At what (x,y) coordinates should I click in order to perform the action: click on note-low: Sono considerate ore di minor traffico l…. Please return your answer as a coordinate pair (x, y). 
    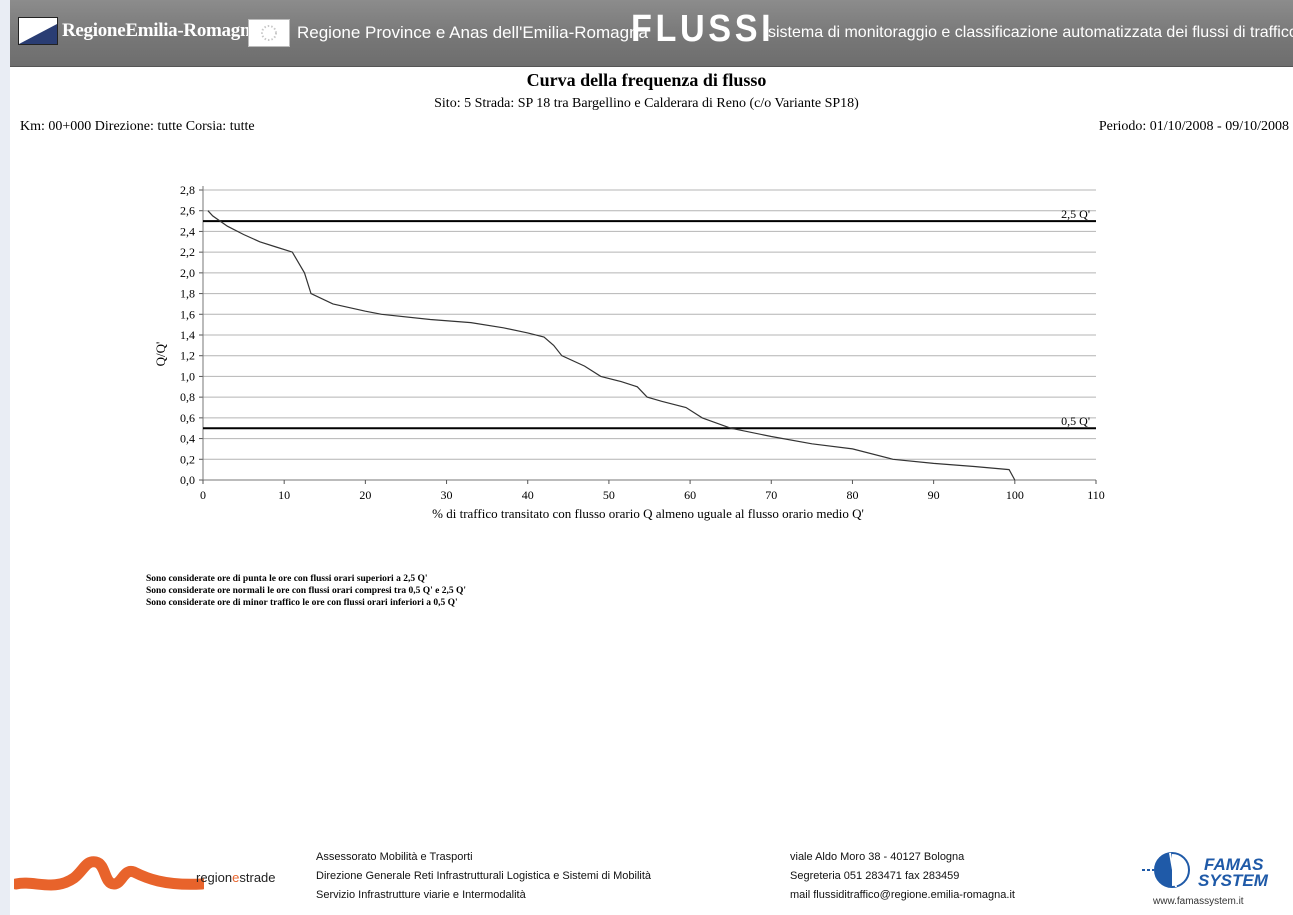
    Looking at the image, I should click on (302, 603).